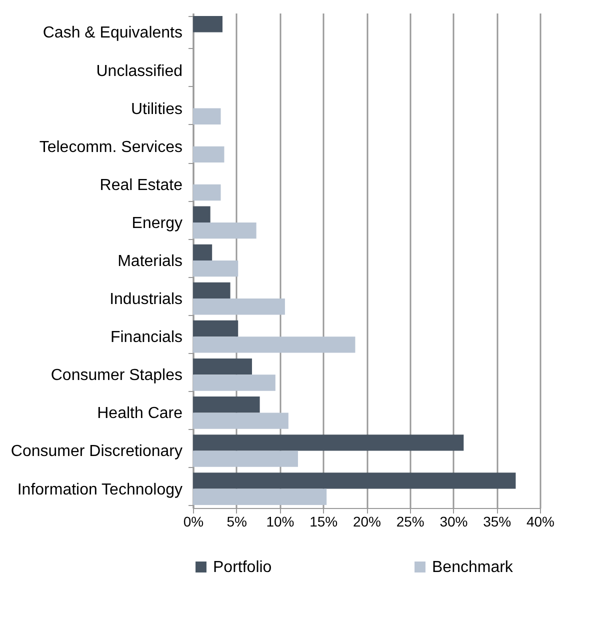  Describe the element at coordinates (497, 522) in the screenshot. I see `x-tick-label: 35%` at that location.